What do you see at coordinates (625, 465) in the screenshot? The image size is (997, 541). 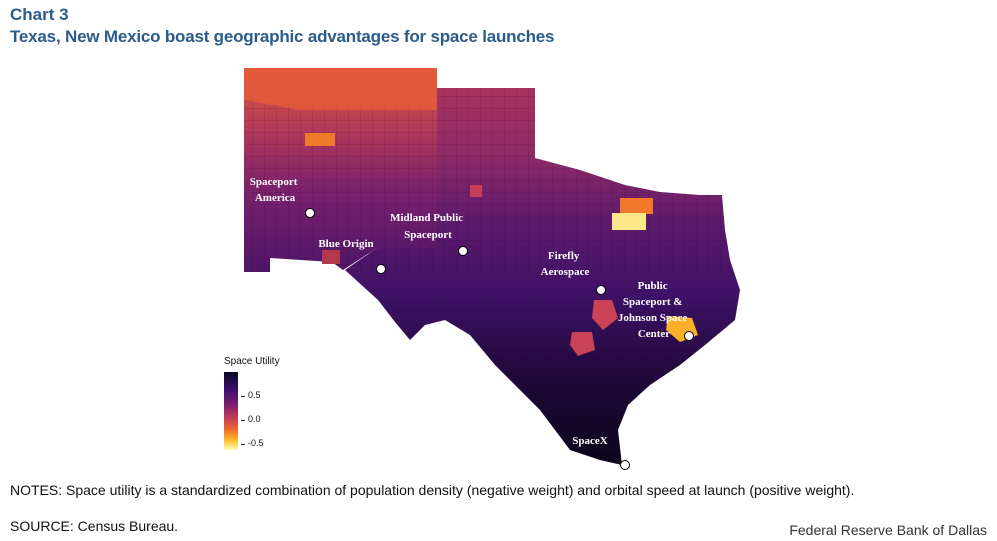 I see `marker-spacex` at bounding box center [625, 465].